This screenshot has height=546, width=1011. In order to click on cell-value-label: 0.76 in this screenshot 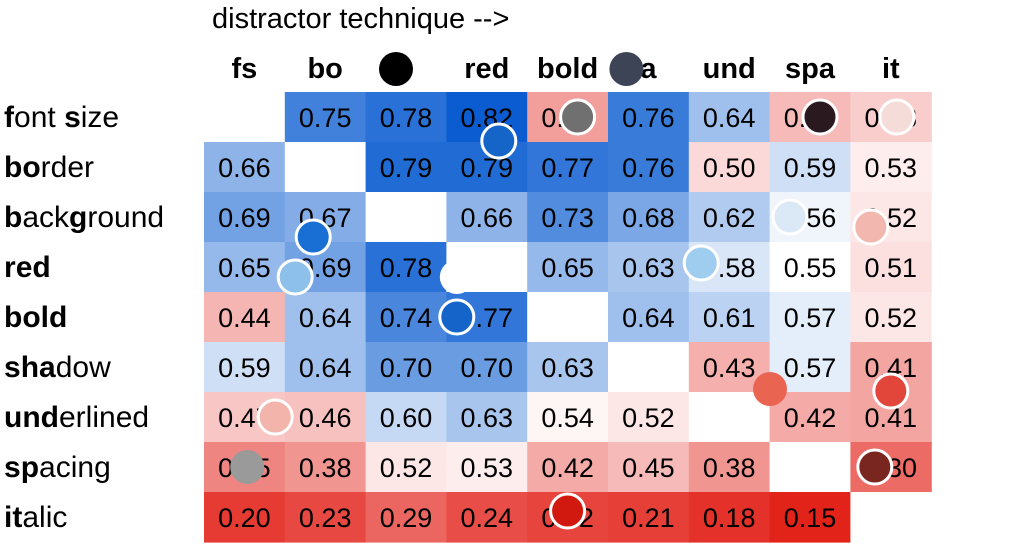, I will do `click(648, 118)`.